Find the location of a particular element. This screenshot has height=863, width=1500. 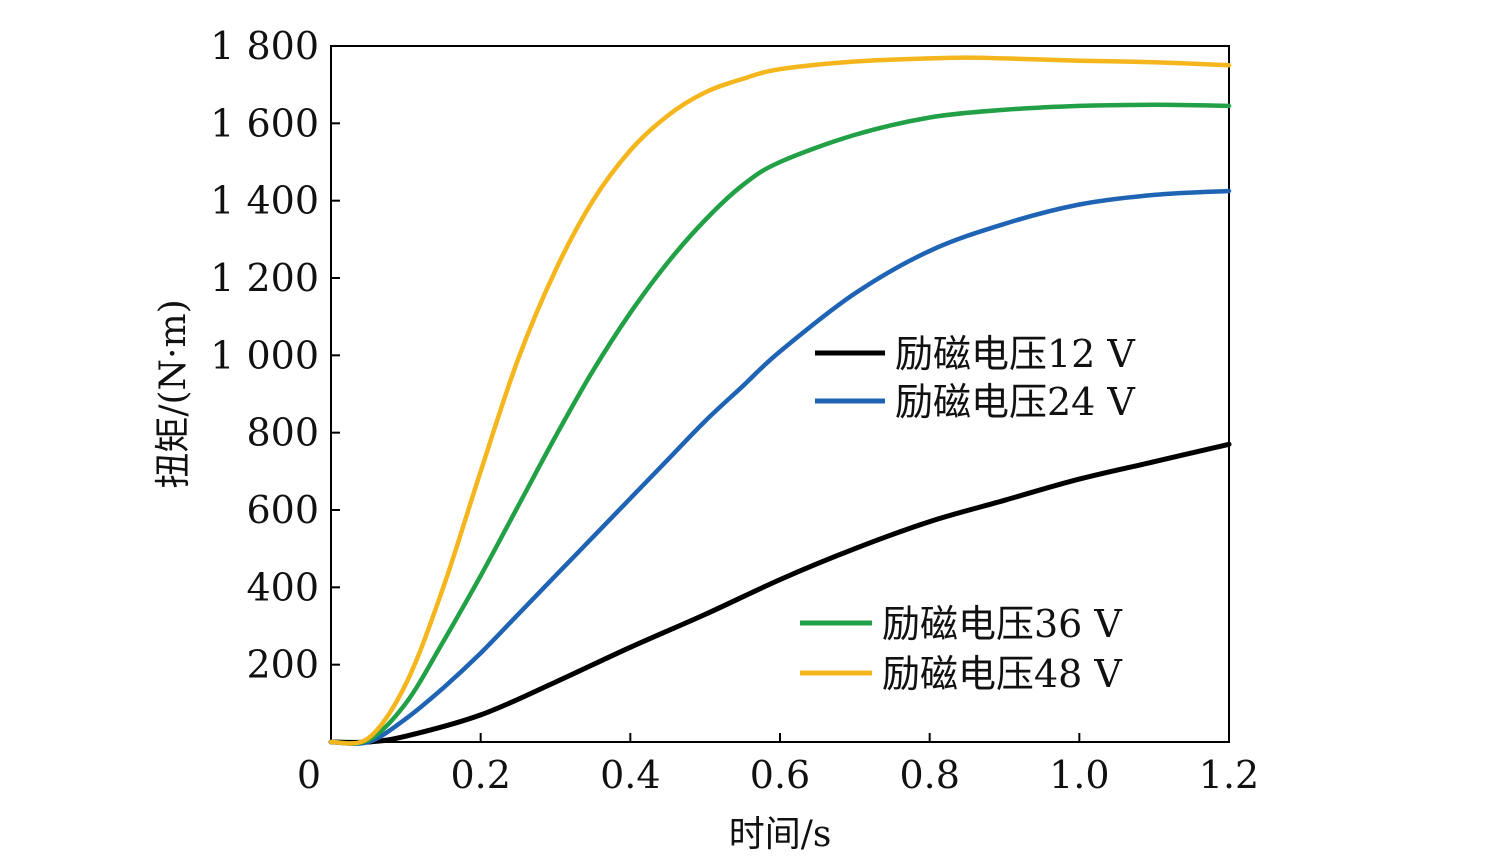

x-tick-label: 1.2 is located at coordinates (1229, 775).